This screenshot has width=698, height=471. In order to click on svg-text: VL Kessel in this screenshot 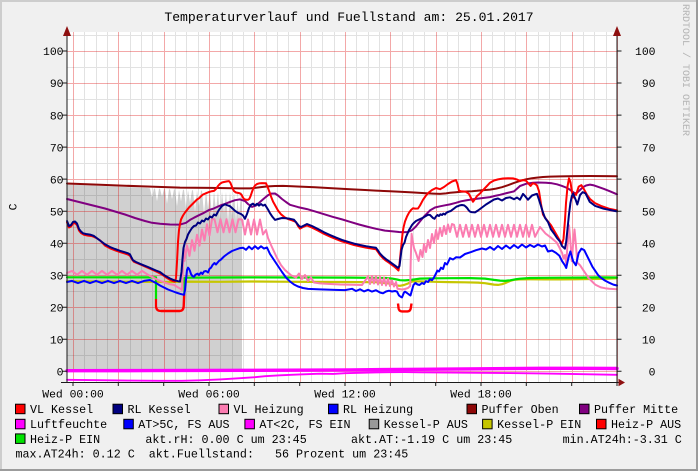, I will do `click(61, 410)`.